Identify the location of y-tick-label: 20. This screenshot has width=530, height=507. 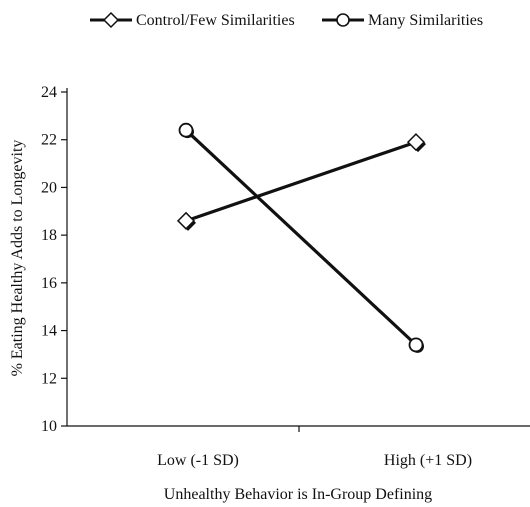
(49, 187).